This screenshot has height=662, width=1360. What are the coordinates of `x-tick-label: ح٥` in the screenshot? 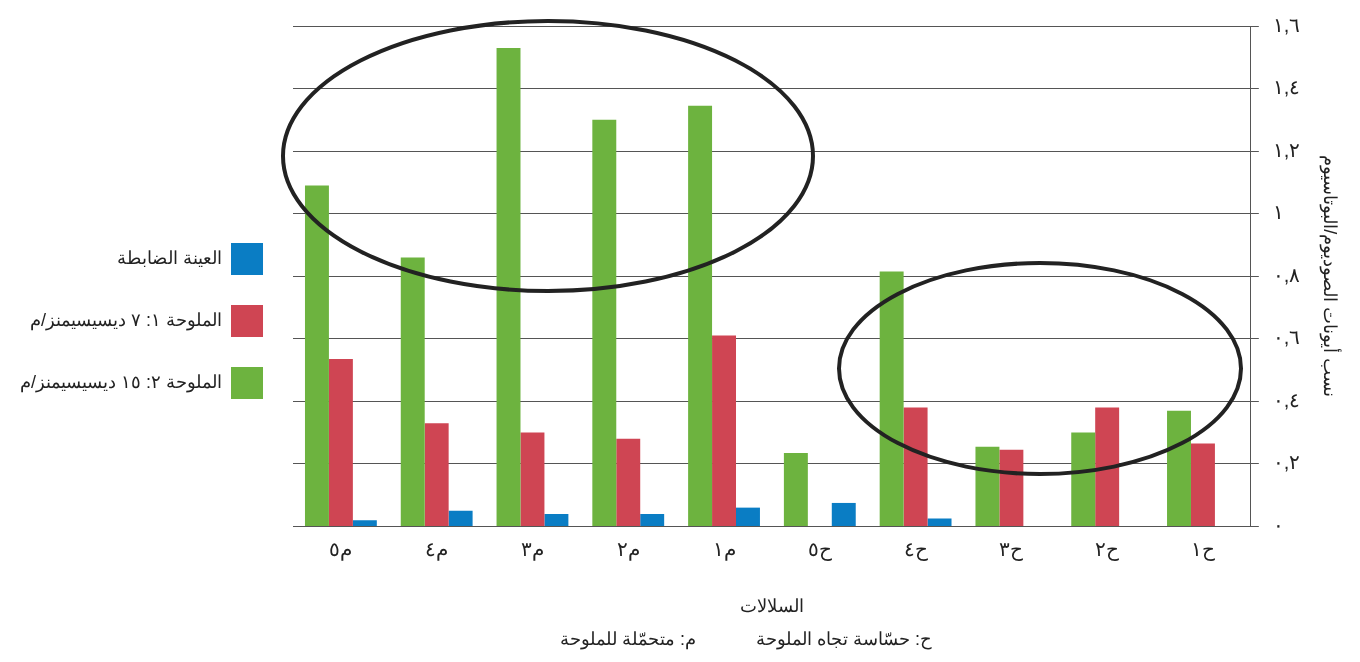 It's located at (819, 549).